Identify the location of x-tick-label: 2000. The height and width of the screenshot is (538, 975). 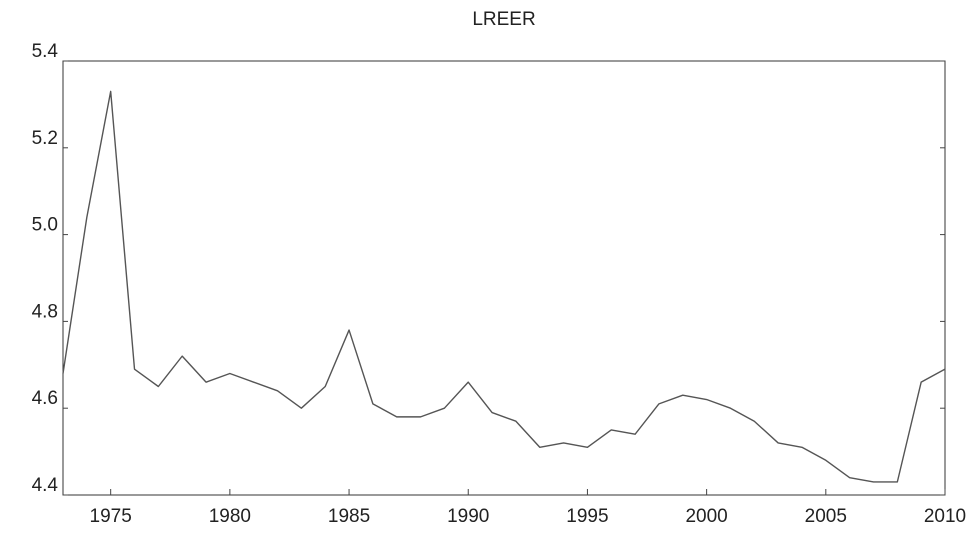
(706, 516).